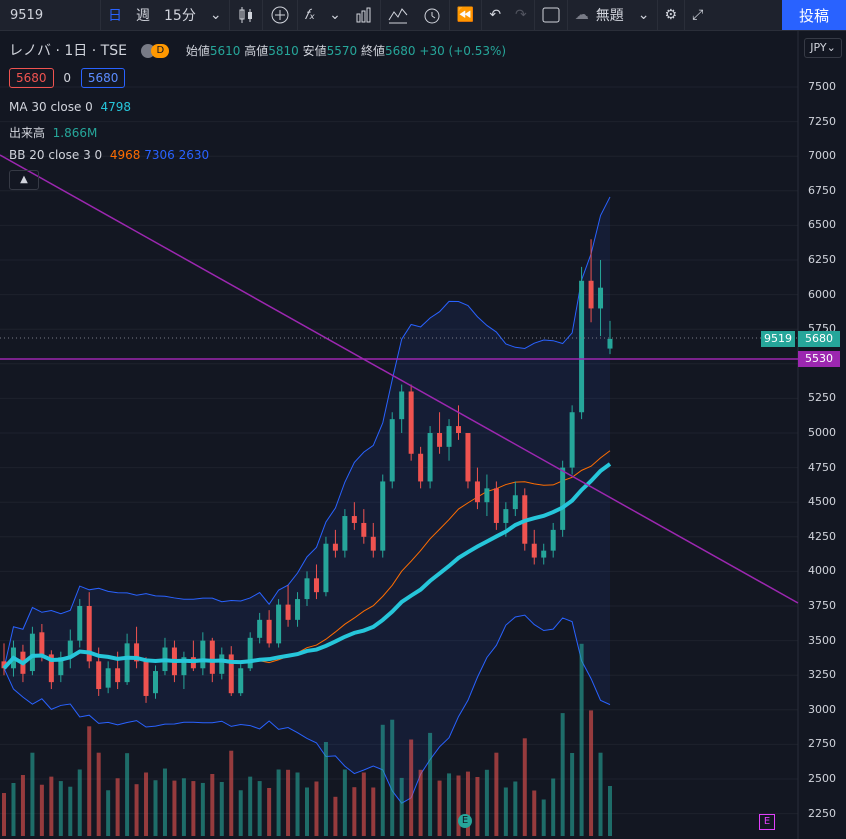  What do you see at coordinates (822, 502) in the screenshot?
I see `tick-label: 4500` at bounding box center [822, 502].